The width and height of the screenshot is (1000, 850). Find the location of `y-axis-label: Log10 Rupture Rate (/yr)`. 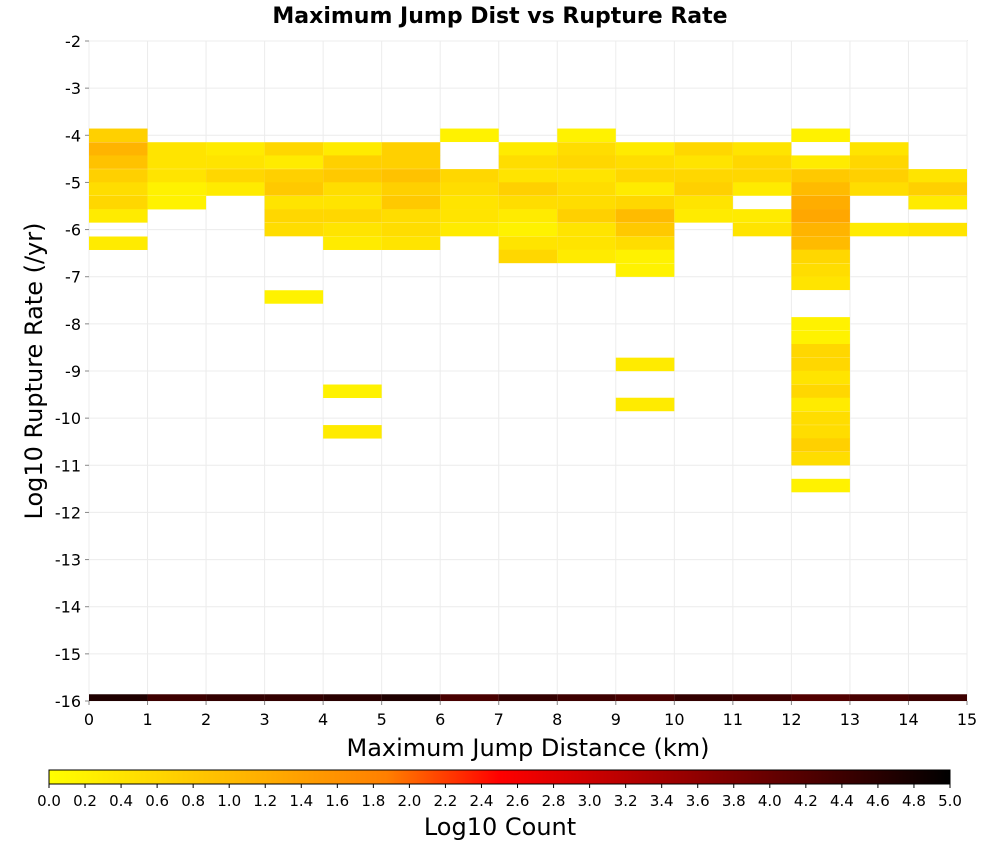

y-axis-label: Log10 Rupture Rate (/yr) is located at coordinates (34, 371).